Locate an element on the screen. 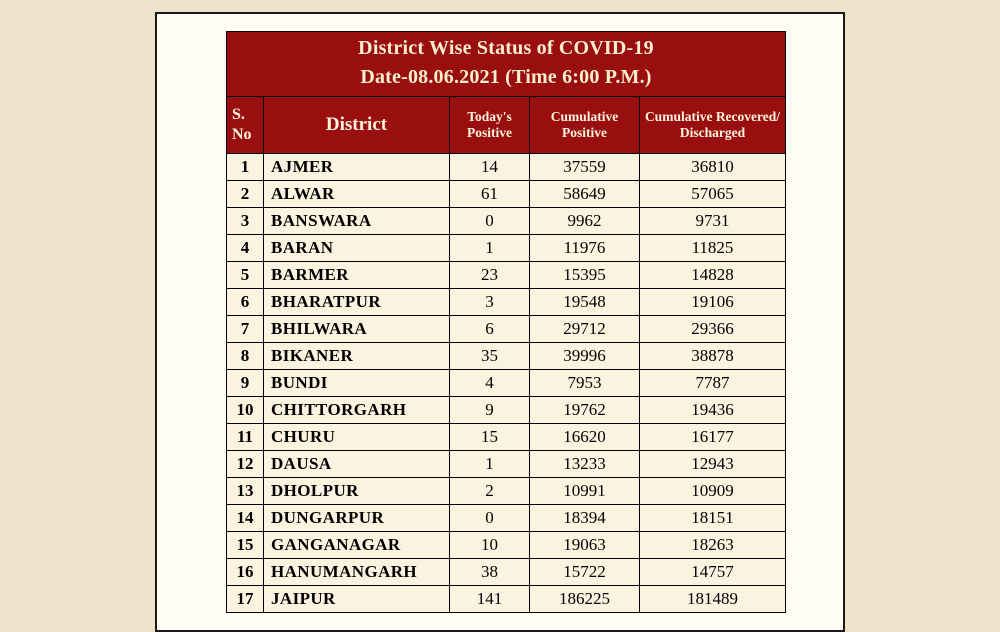  table-row: 4 BARAN 1 11976 11825 is located at coordinates (506, 248).